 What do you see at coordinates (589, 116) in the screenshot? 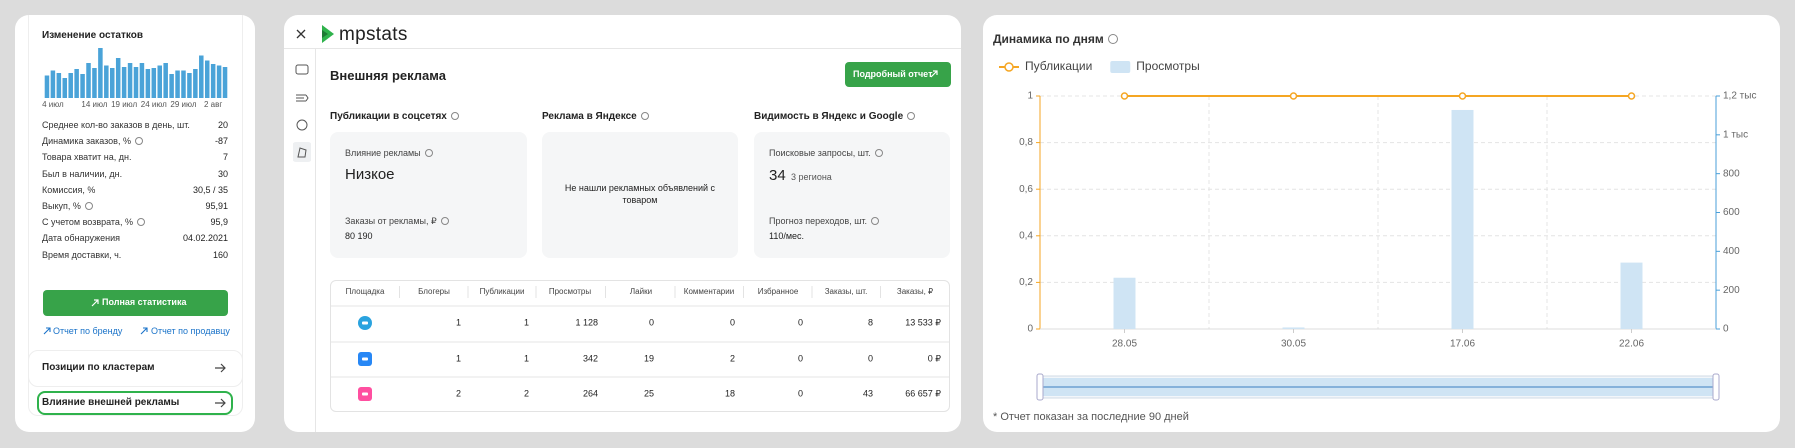
I see `text: Реклама в Яндексе` at bounding box center [589, 116].